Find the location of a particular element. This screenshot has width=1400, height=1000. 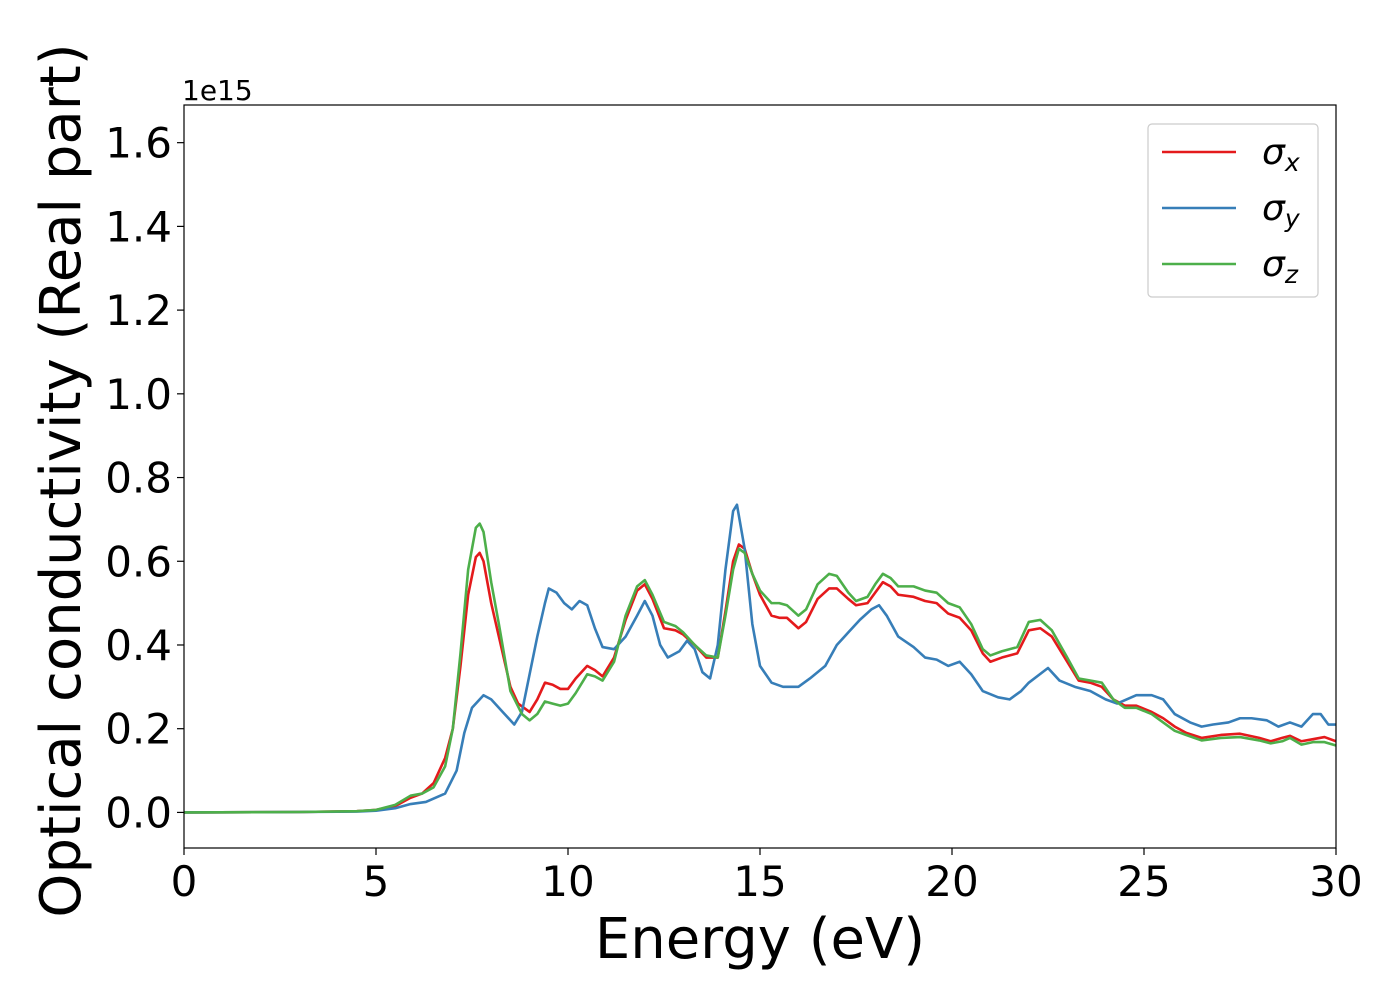

x-tick-label: 15 is located at coordinates (759, 881).